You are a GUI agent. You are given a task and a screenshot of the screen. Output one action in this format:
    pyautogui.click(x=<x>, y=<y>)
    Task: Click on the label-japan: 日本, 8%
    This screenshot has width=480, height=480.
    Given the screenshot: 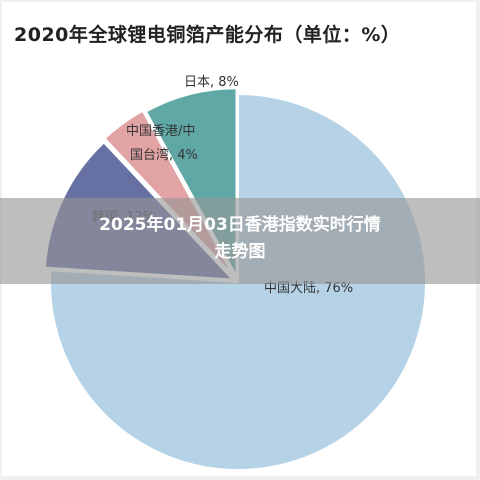 What is the action you would take?
    pyautogui.click(x=211, y=82)
    